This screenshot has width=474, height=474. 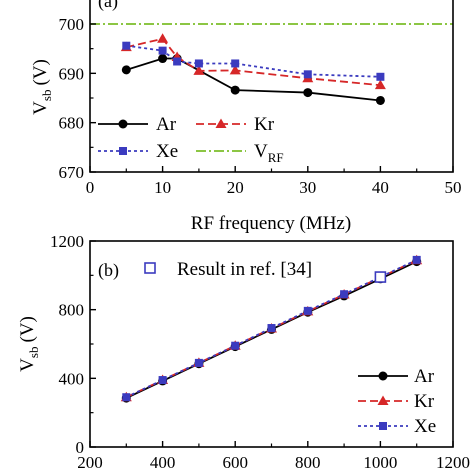 I want to click on legend-ref-label: Result in ref. [34], so click(x=244, y=269).